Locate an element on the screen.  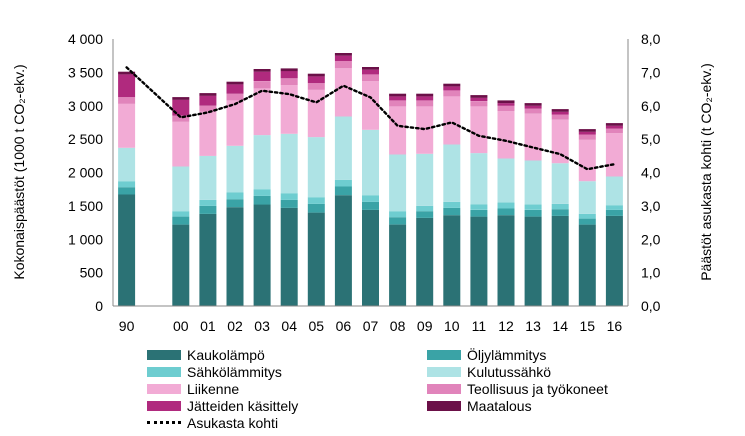
legend-item-maatalous: Maatalous is located at coordinates (479, 405).